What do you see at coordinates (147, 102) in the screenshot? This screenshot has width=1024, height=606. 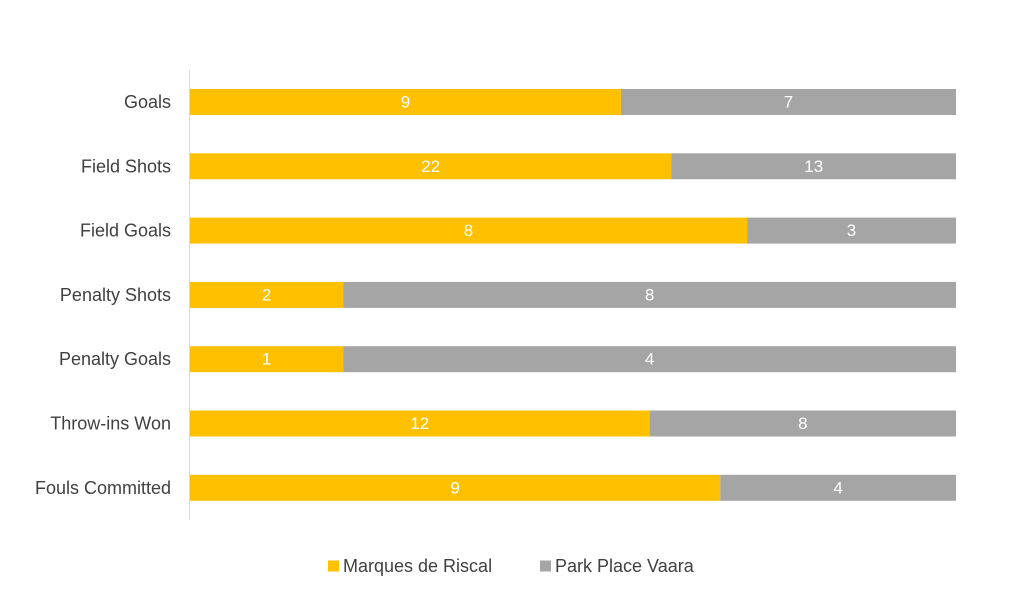 I see `category-label: Goals` at bounding box center [147, 102].